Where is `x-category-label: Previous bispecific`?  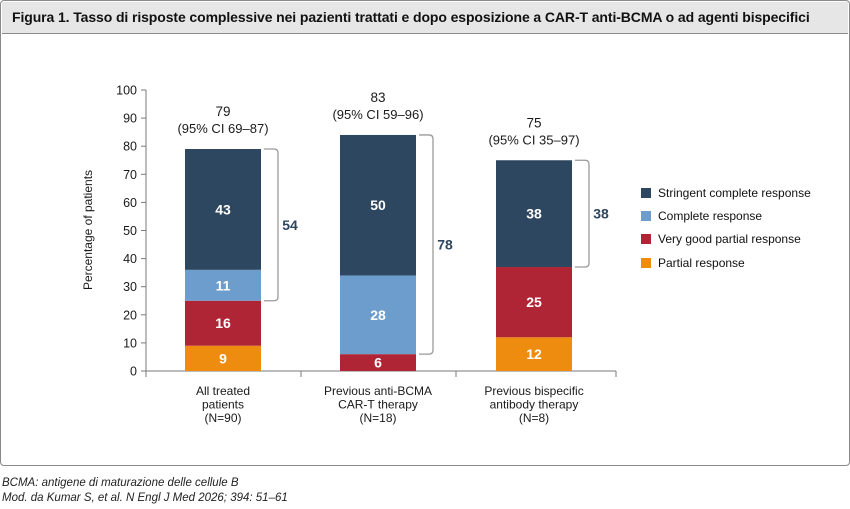 x-category-label: Previous bispecific is located at coordinates (533, 391).